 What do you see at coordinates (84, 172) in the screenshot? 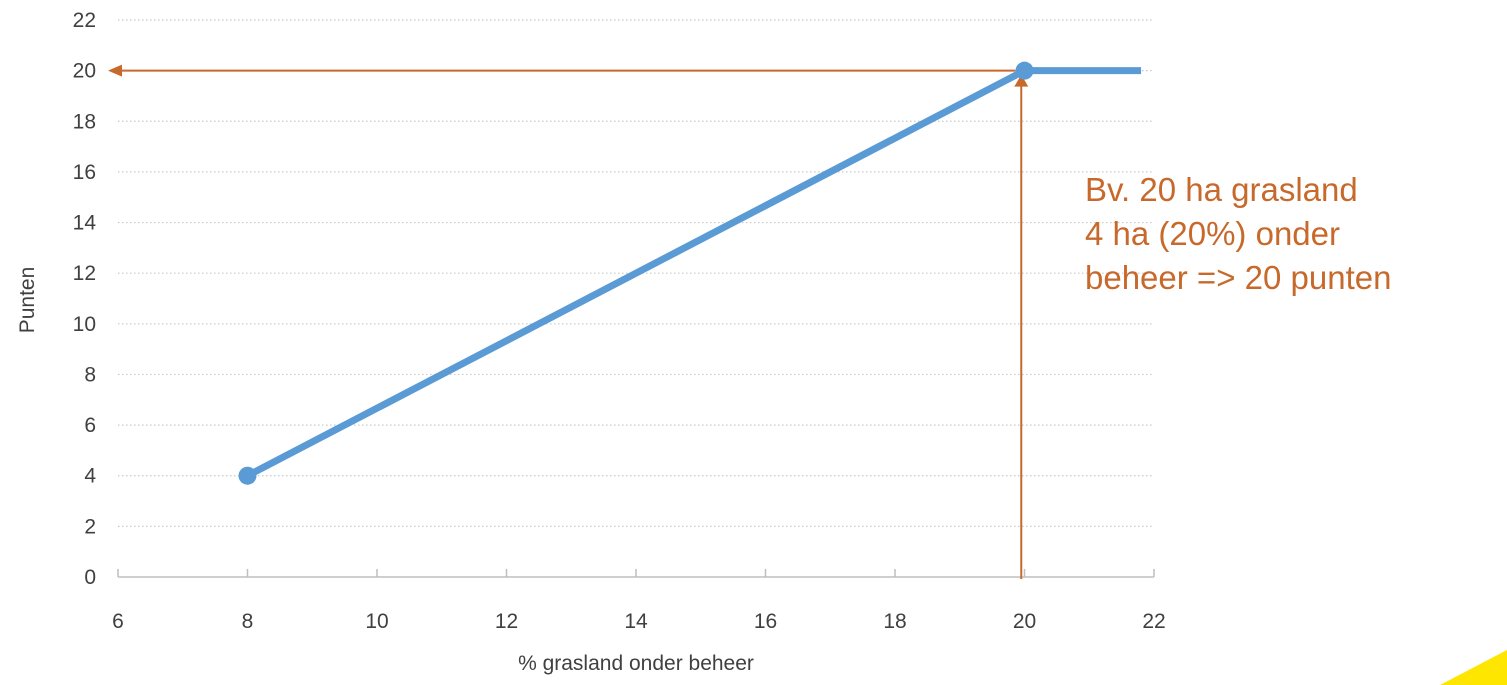
I see `y-tick-label-16: 16` at bounding box center [84, 172].